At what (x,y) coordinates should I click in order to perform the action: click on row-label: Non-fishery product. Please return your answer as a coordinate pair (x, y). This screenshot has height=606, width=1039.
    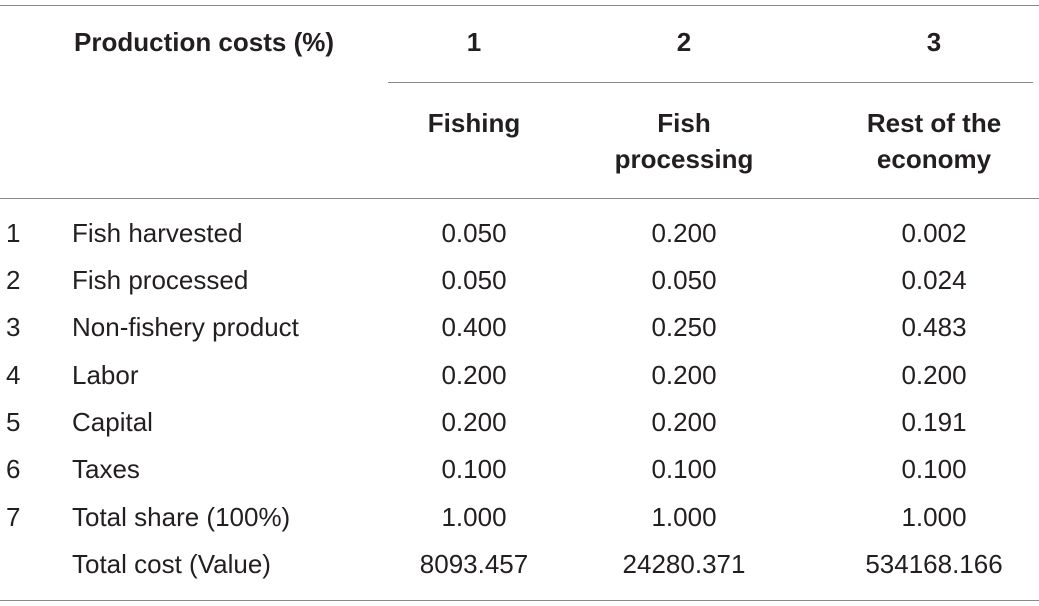
    Looking at the image, I should click on (185, 327).